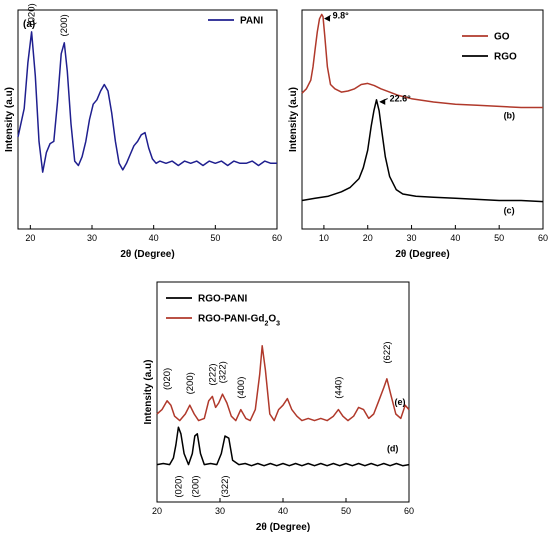 Image resolution: width=550 pixels, height=552 pixels. Describe the element at coordinates (222, 299) in the screenshot. I see `legend-label-de-0: RGO-PANI` at that location.